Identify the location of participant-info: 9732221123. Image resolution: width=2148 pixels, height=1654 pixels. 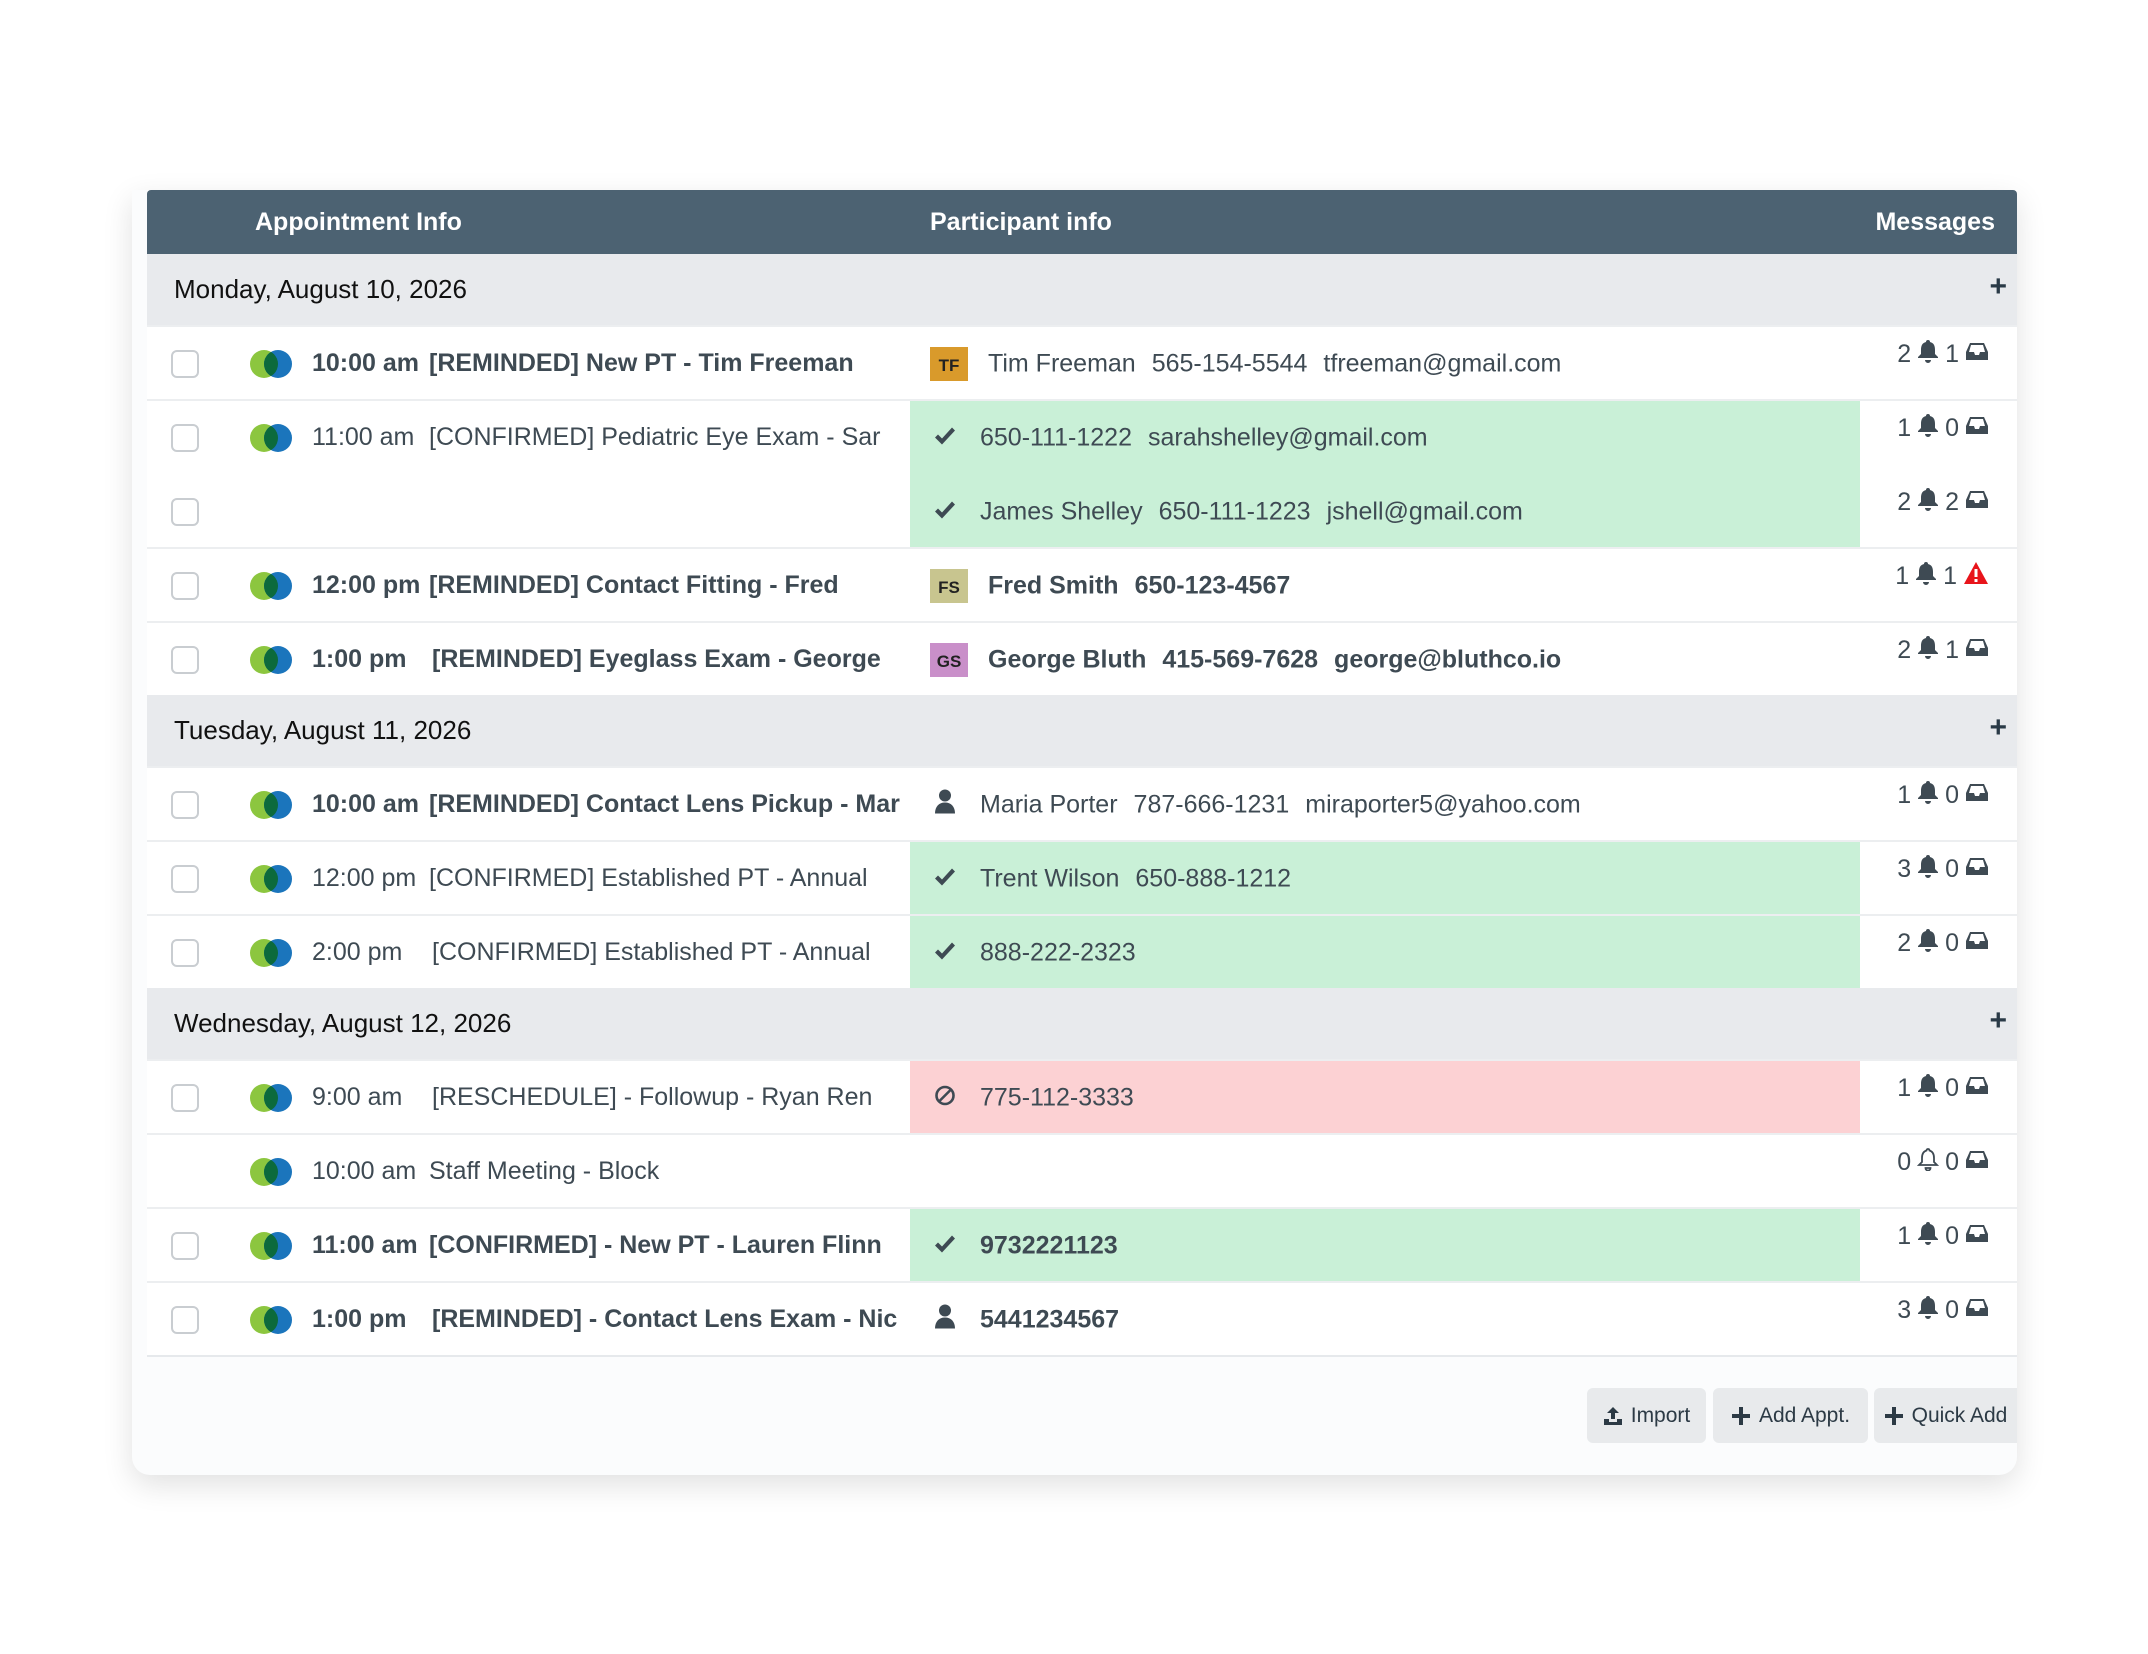
(1385, 1246).